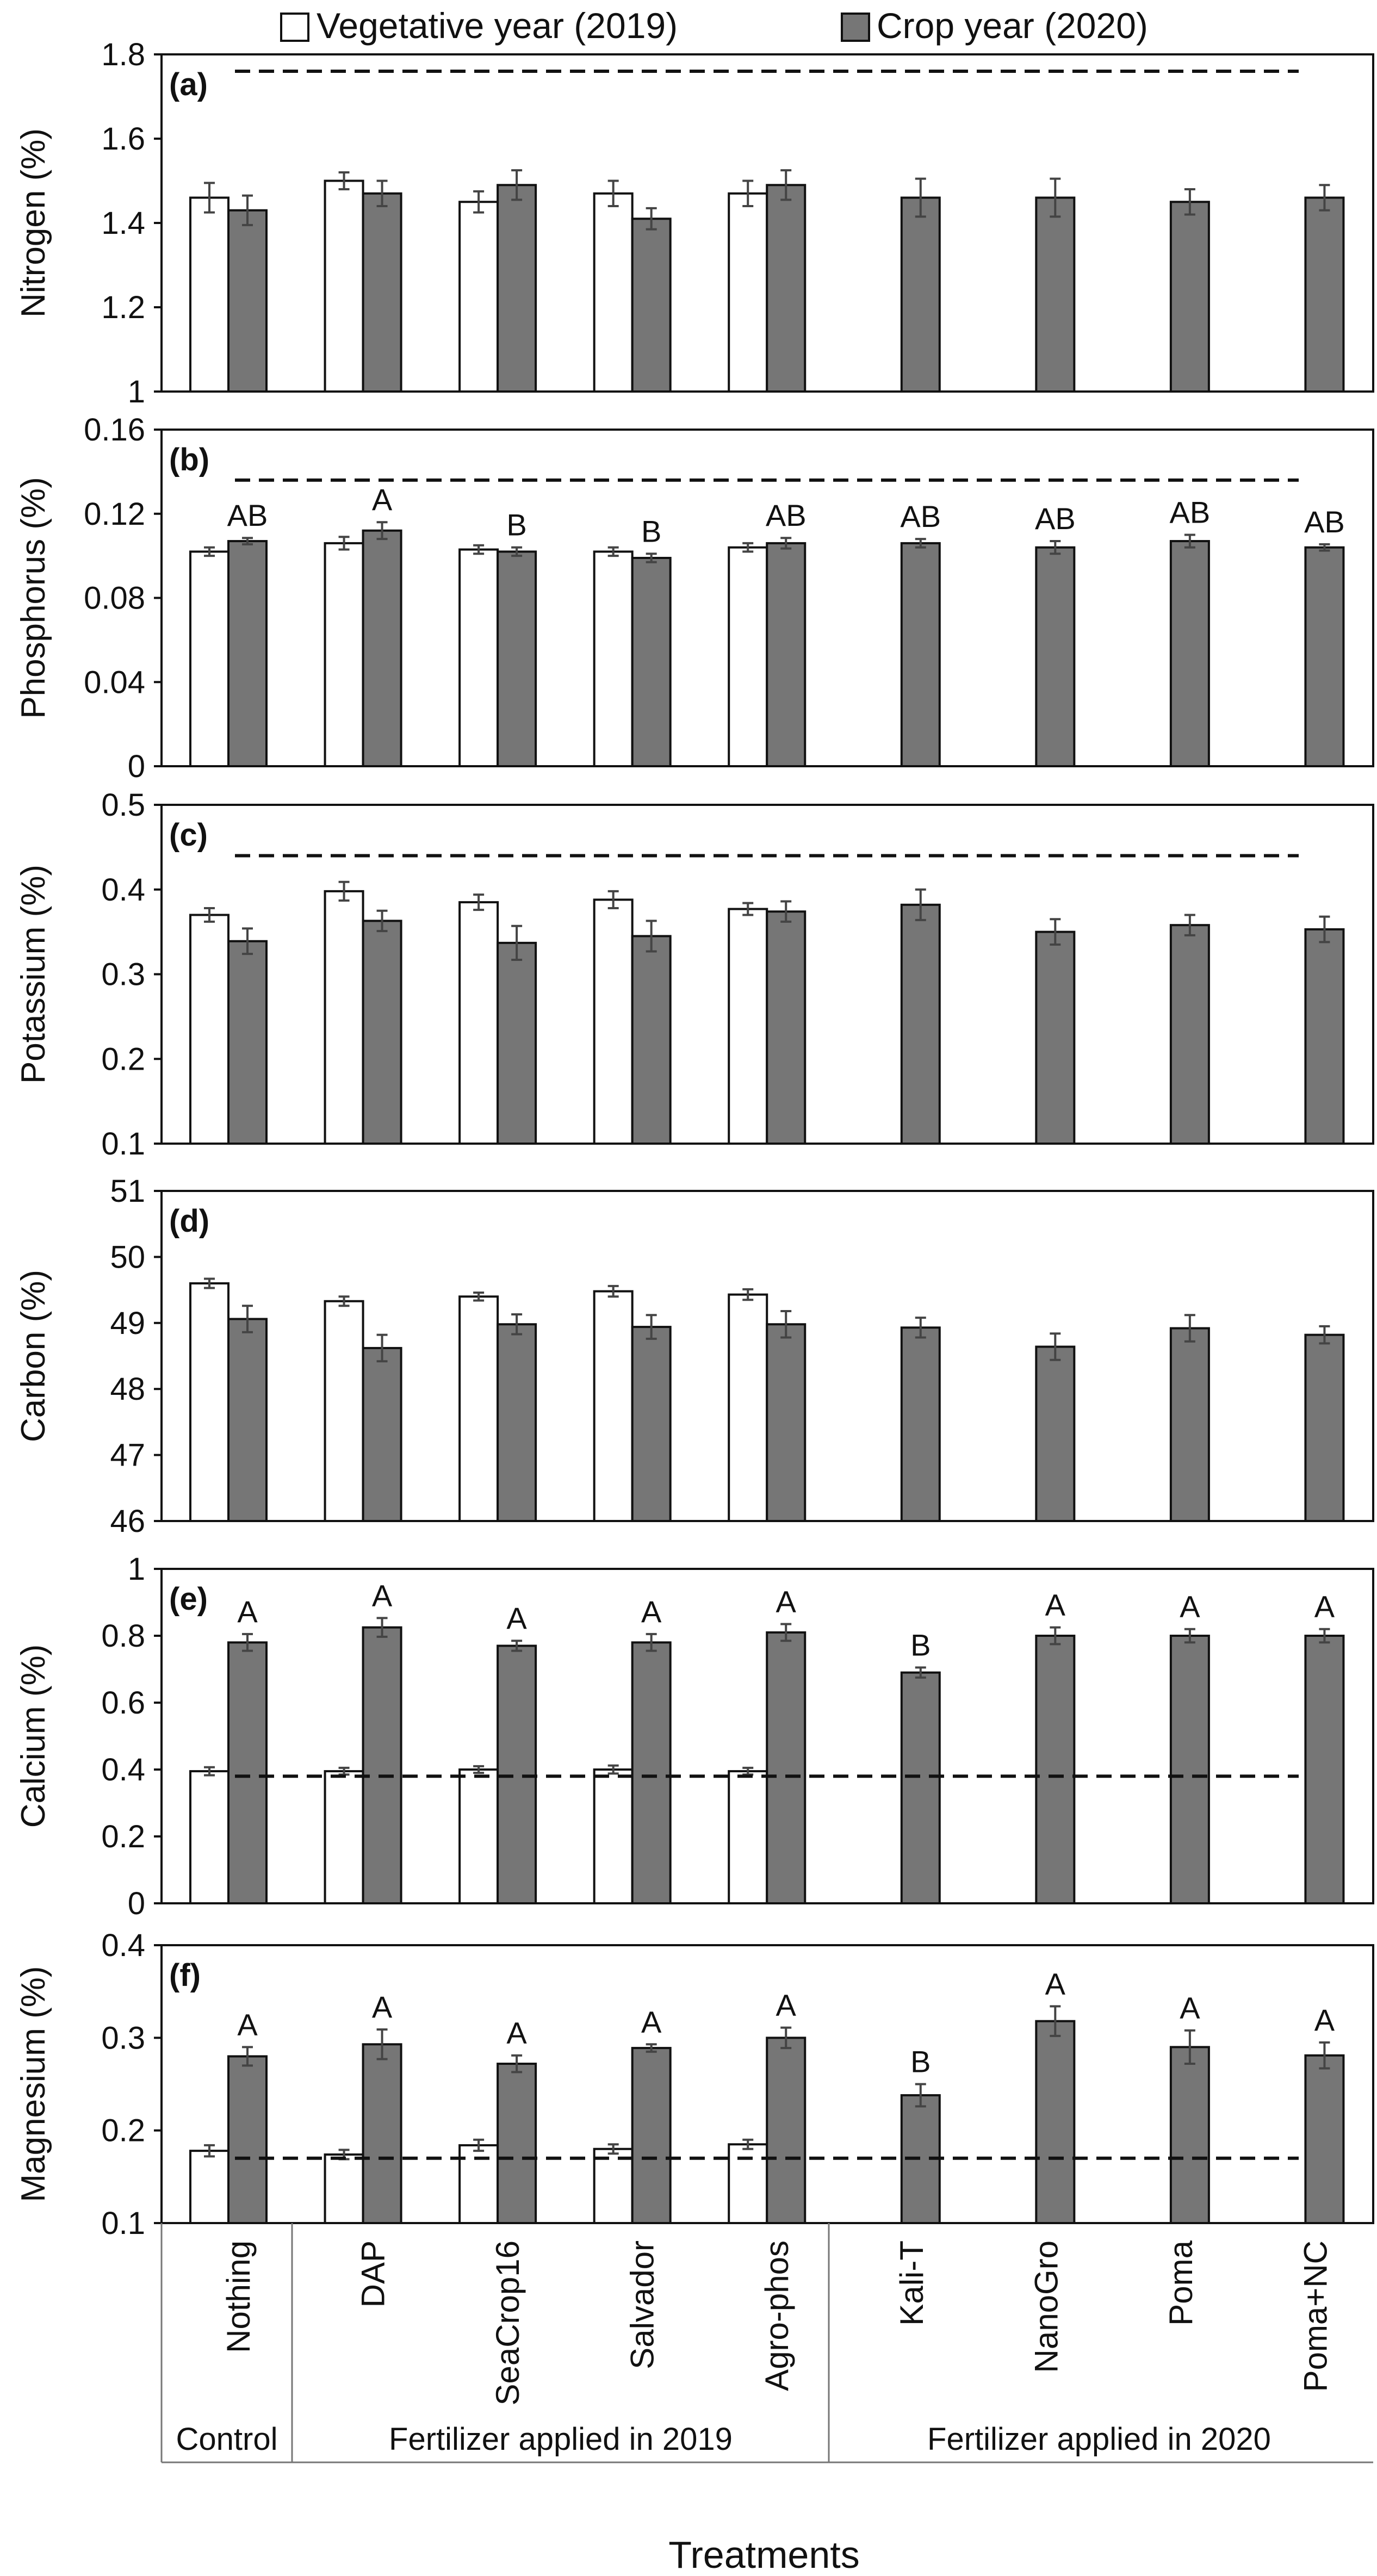 The image size is (1377, 2576). Describe the element at coordinates (642, 2305) in the screenshot. I see `category-label: Salvador` at that location.